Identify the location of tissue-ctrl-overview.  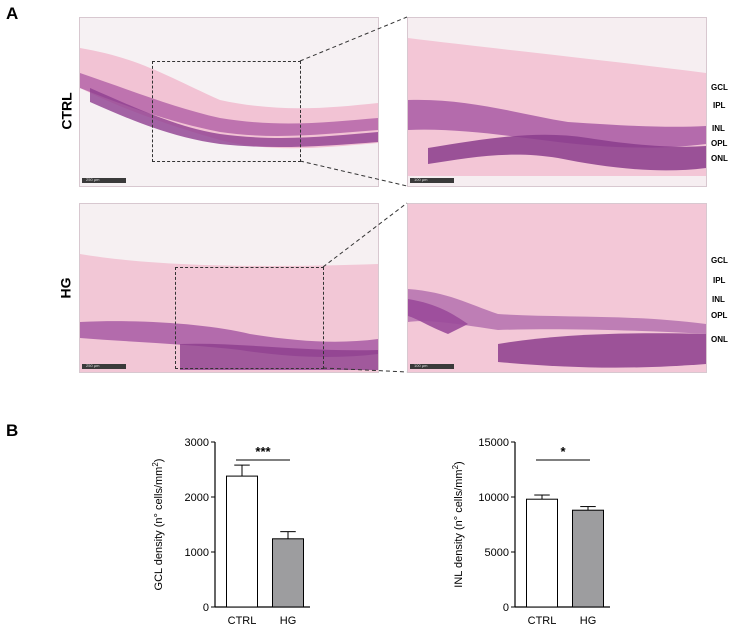
(229, 102).